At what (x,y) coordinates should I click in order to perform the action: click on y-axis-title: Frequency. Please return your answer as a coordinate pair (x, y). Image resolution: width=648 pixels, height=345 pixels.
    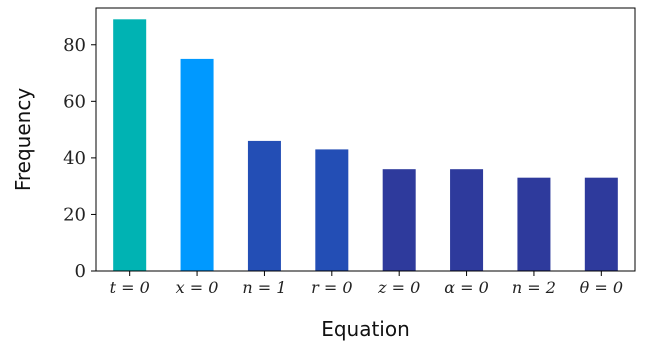
    Looking at the image, I should click on (23, 139).